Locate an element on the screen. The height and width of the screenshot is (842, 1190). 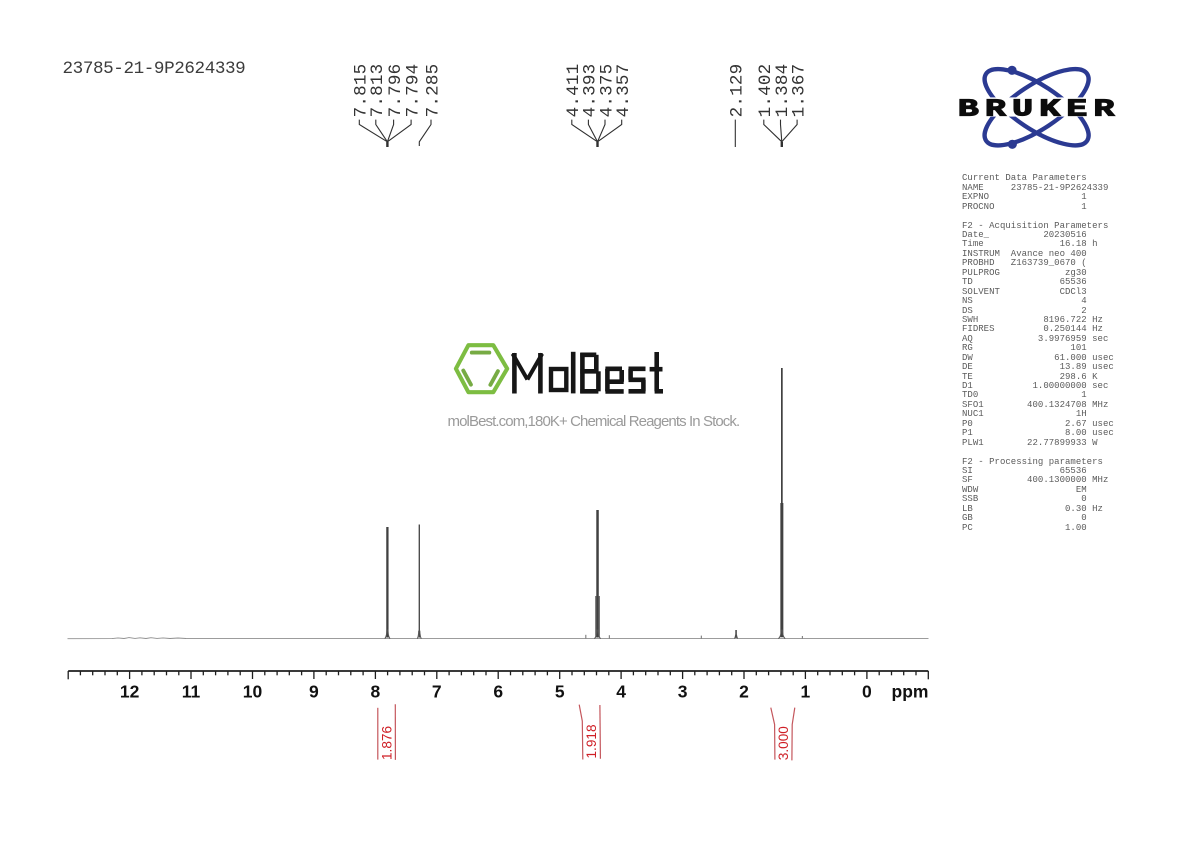
svg-text: 4.393 is located at coordinates (591, 91).